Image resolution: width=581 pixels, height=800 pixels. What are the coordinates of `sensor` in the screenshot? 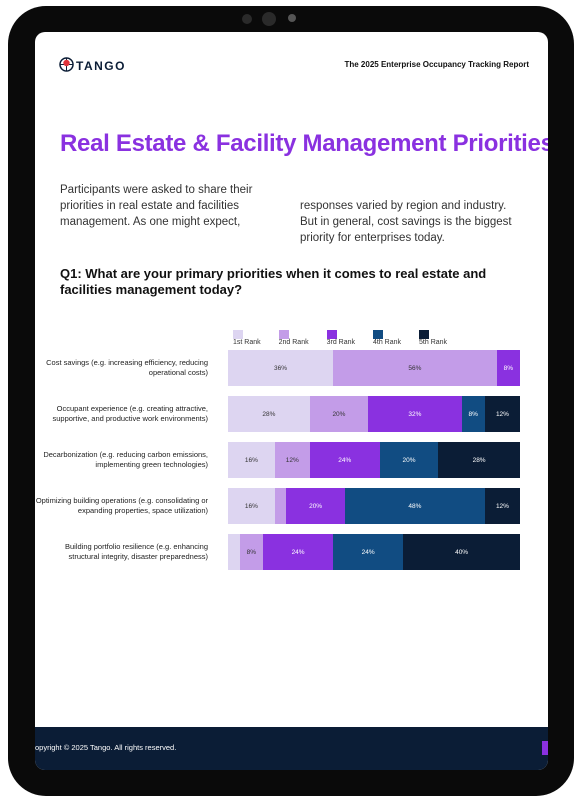 It's located at (247, 19).